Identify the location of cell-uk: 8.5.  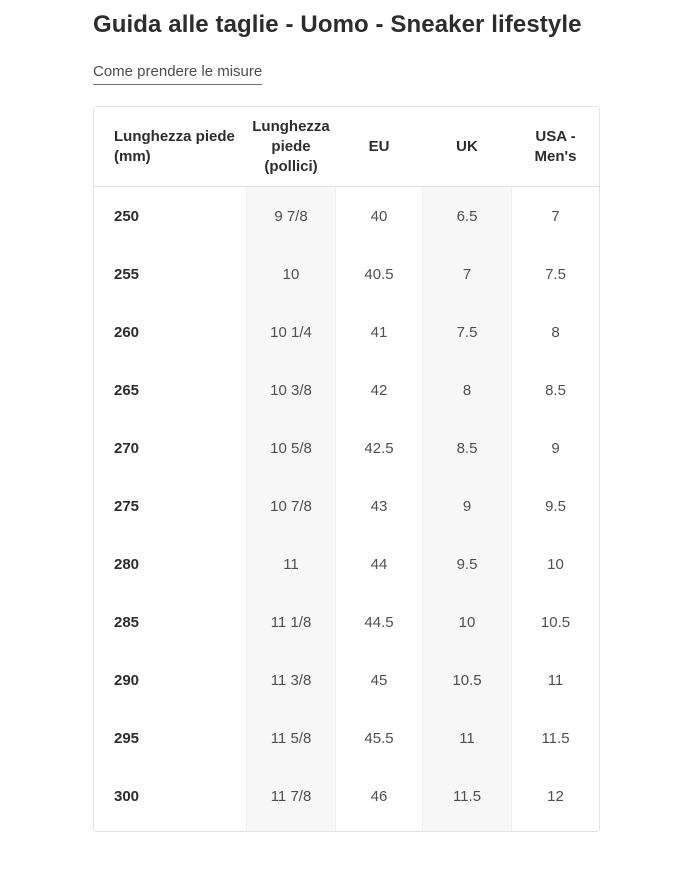
(467, 448).